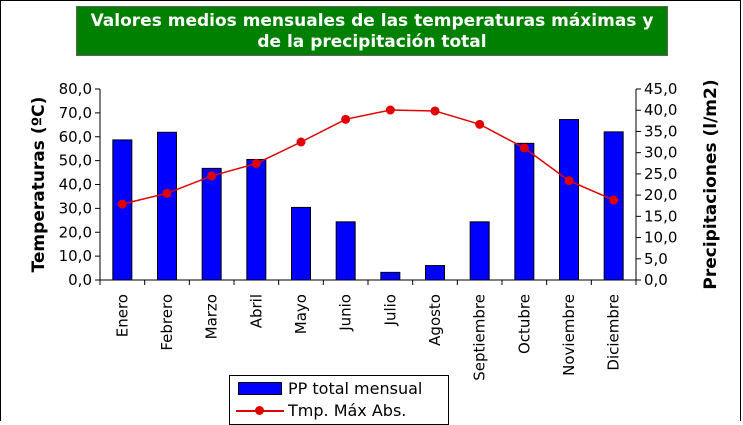 This screenshot has width=743, height=425. I want to click on left-axis-tick-label: 10,0, so click(75, 256).